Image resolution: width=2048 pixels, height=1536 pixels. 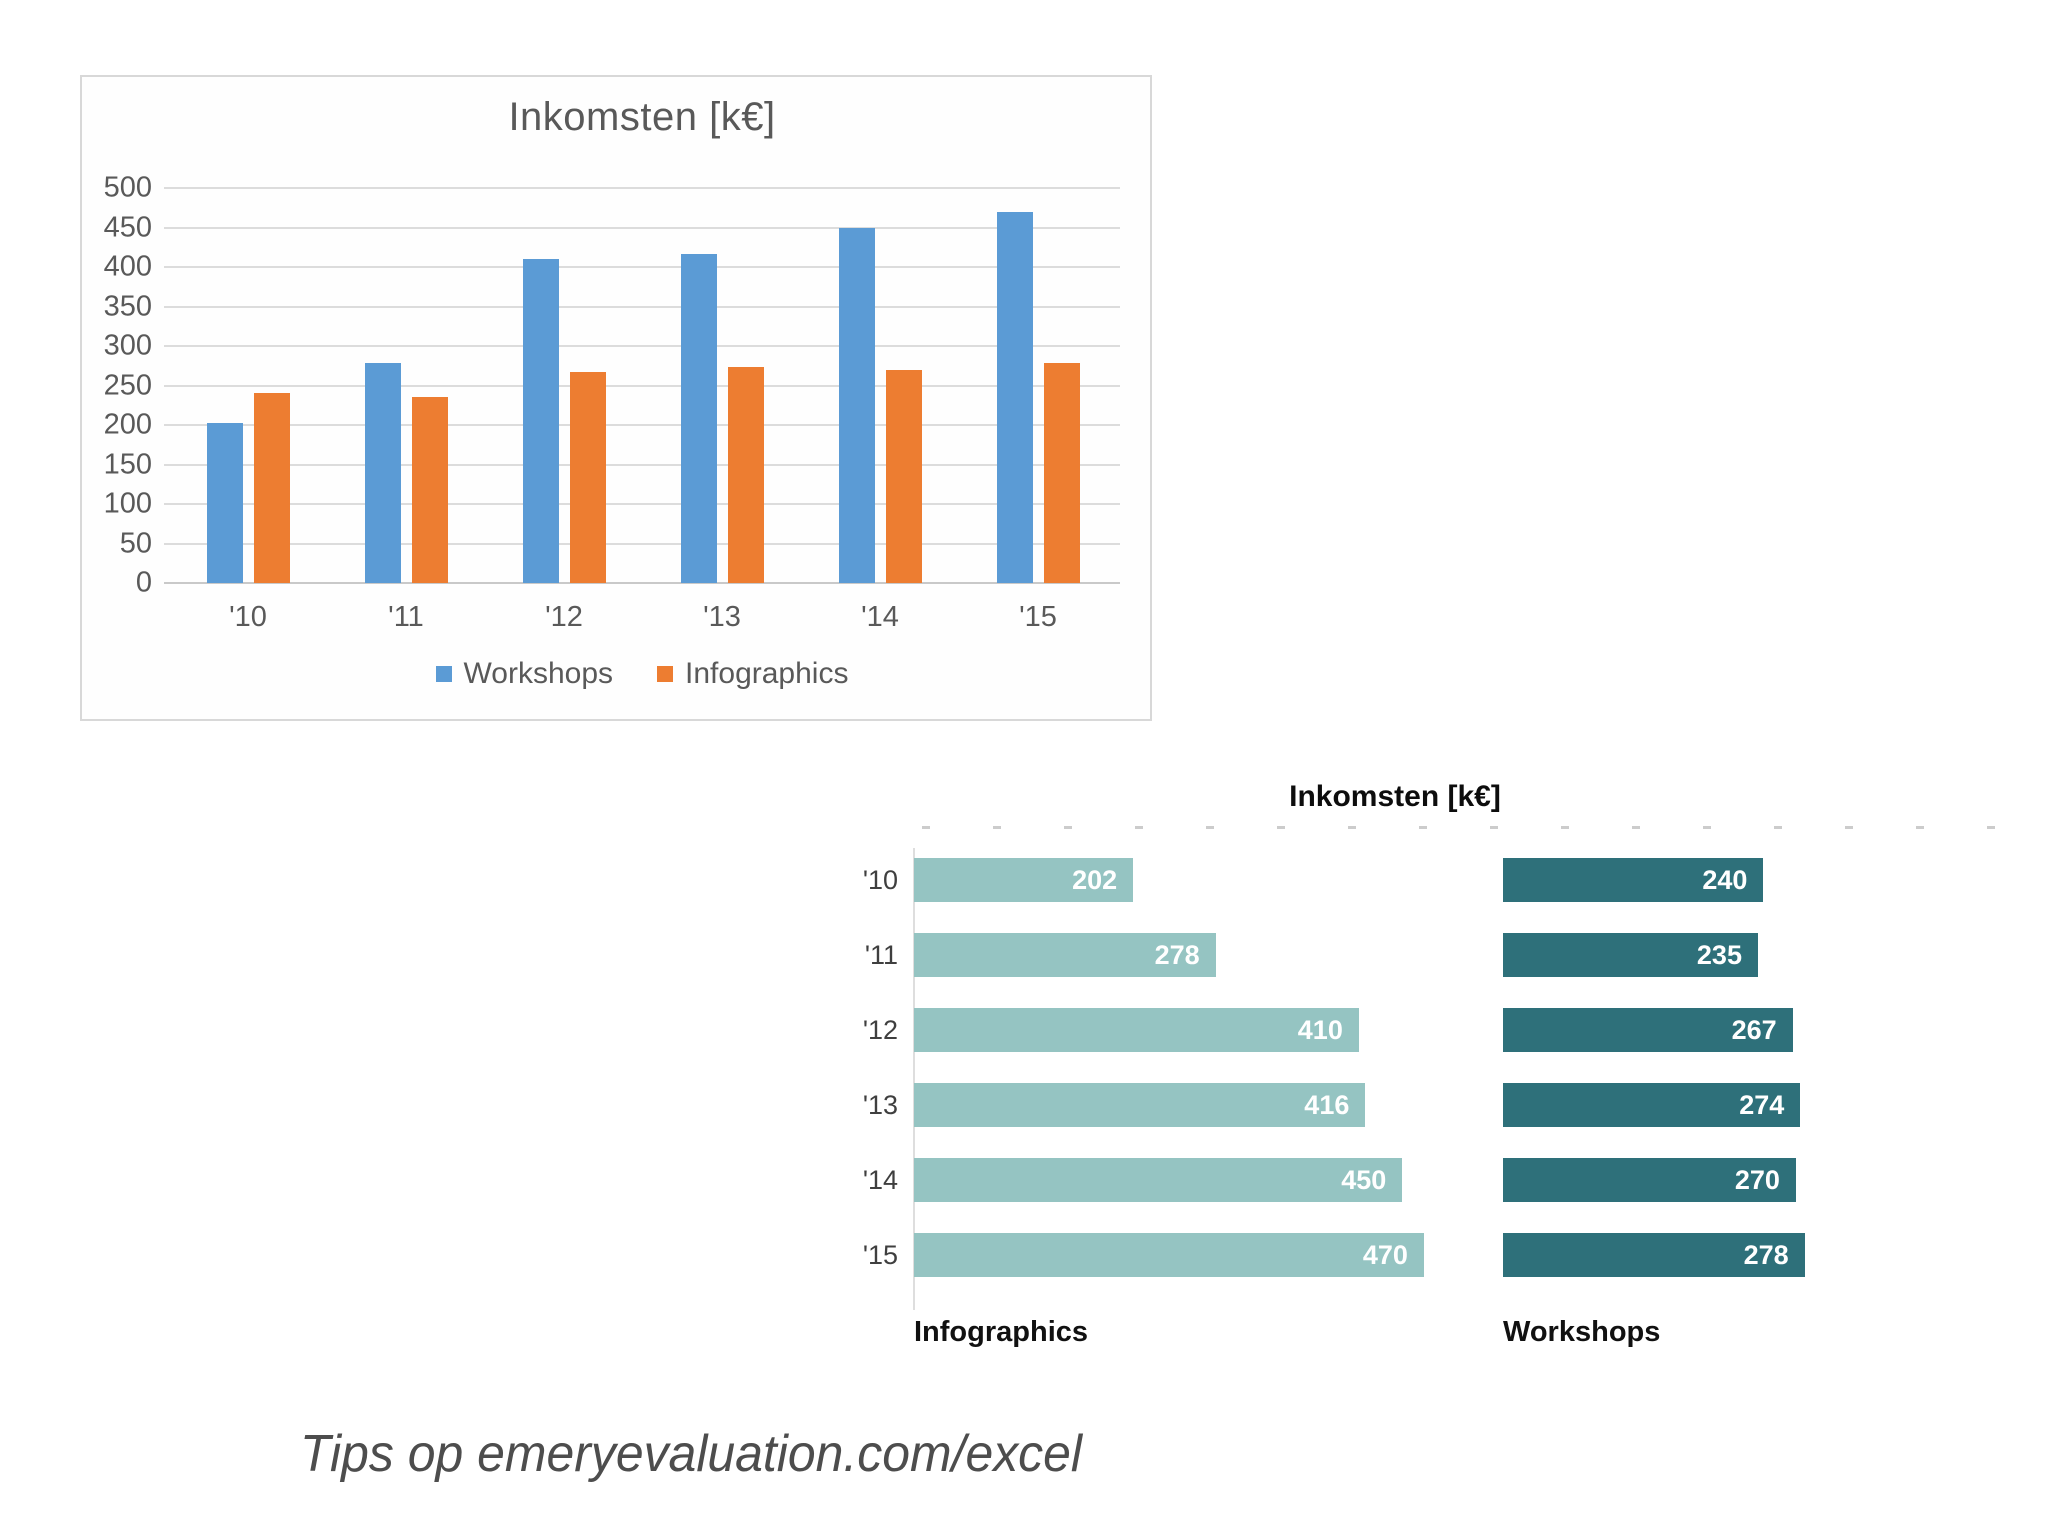 I want to click on series-label-workshops: Workshops, so click(x=1582, y=1332).